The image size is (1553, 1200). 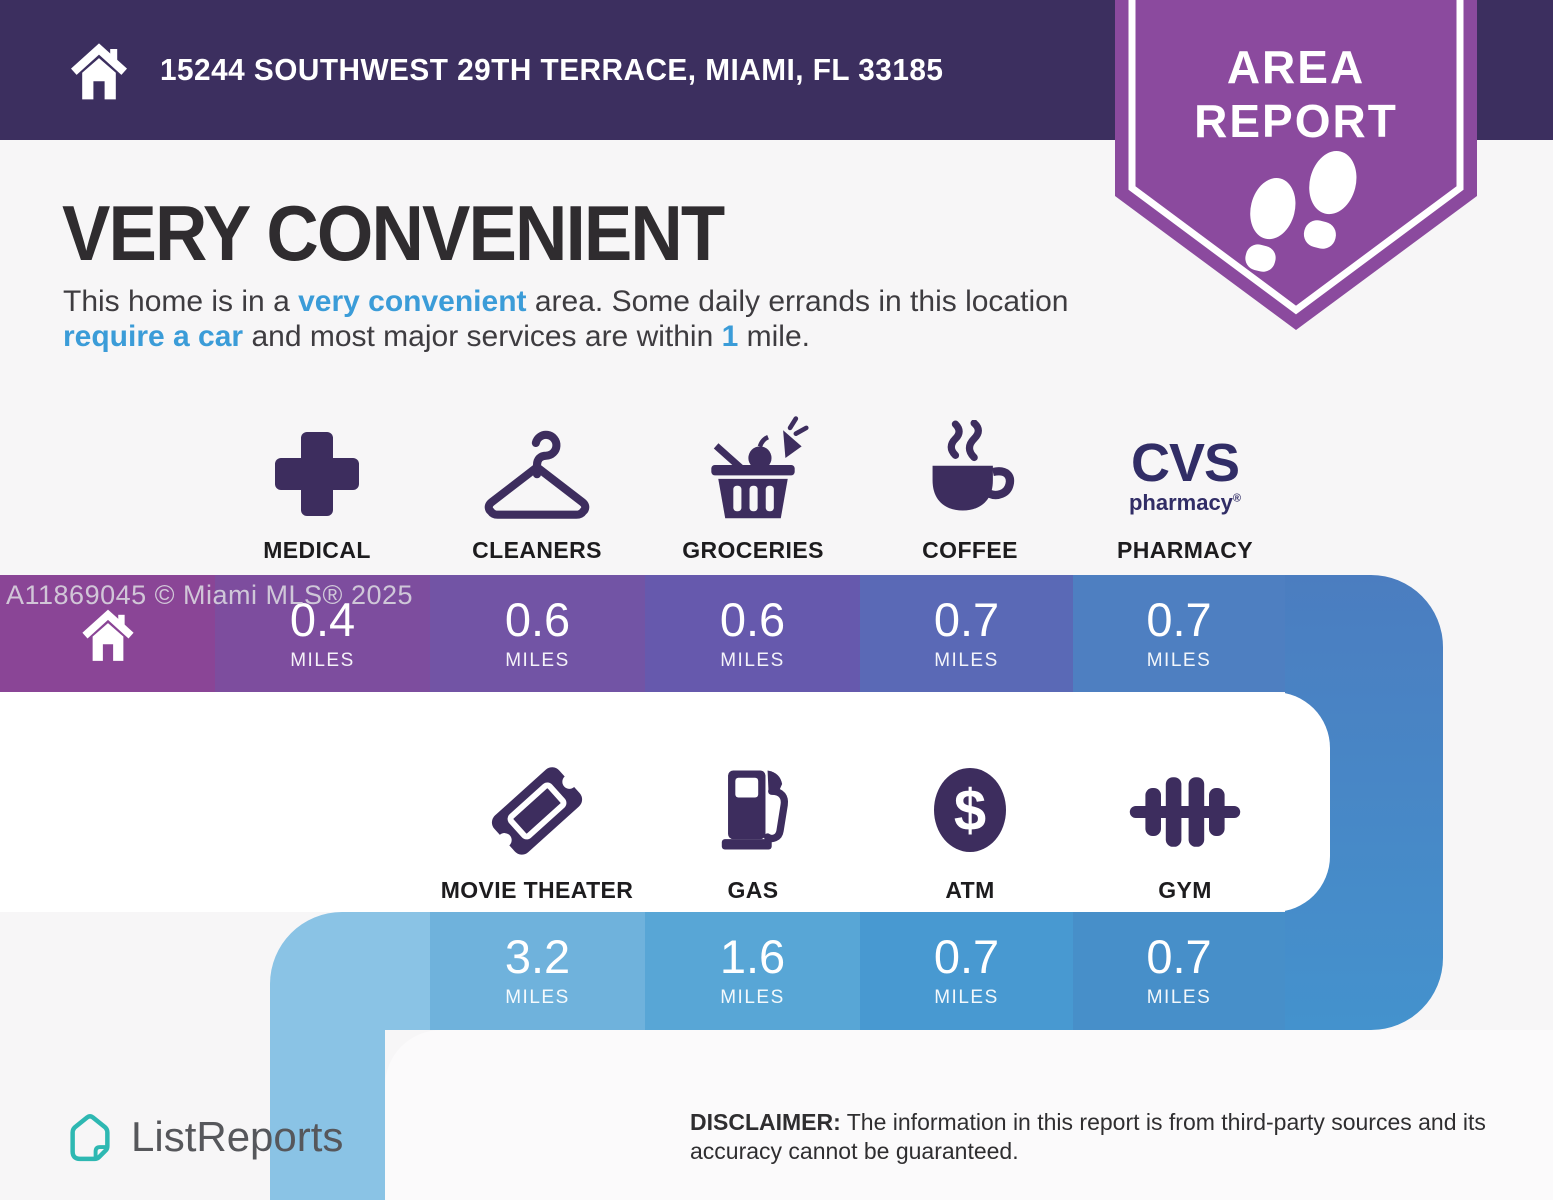 What do you see at coordinates (1185, 550) in the screenshot?
I see `amenity-label: PHARMACY` at bounding box center [1185, 550].